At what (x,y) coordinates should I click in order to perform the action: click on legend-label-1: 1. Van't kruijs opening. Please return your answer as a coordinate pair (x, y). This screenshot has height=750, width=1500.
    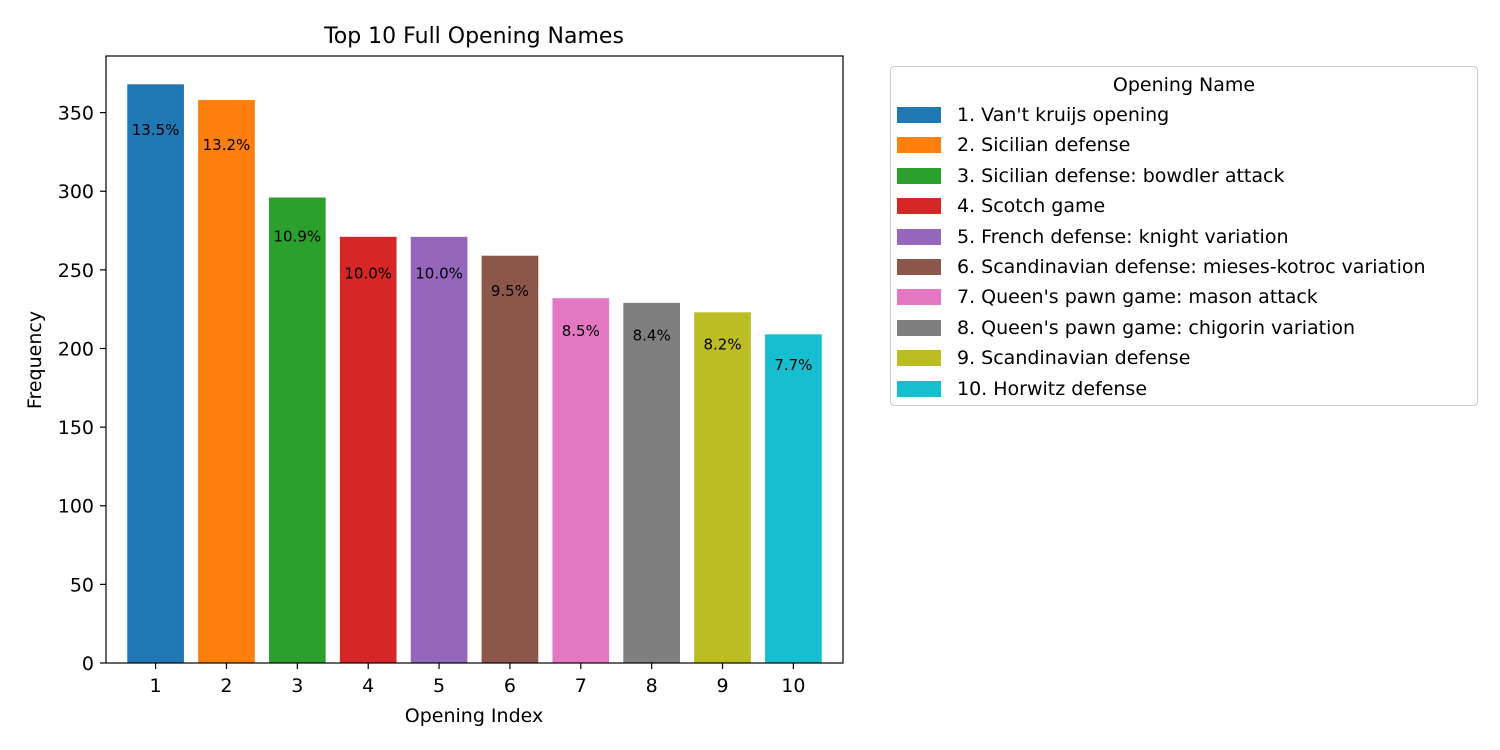
    Looking at the image, I should click on (1063, 115).